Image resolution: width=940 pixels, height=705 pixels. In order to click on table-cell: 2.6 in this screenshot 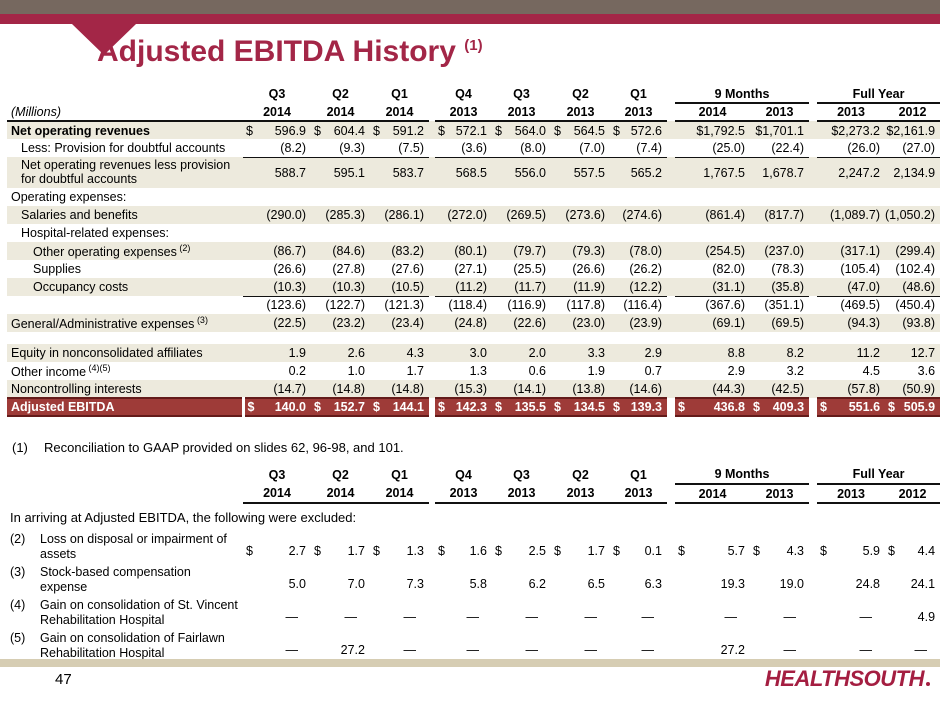, I will do `click(340, 353)`.